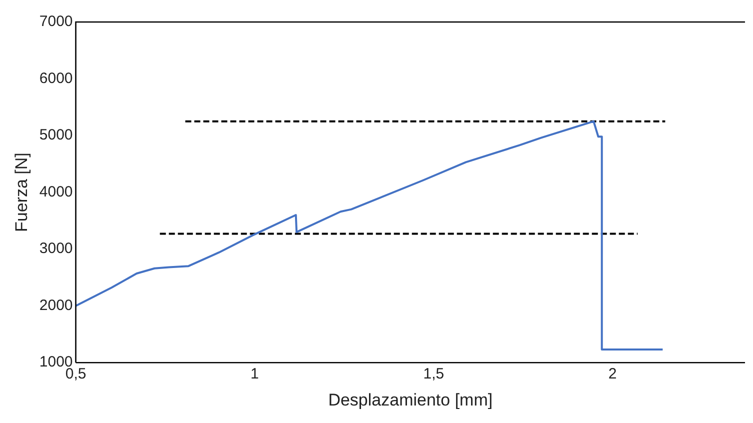  Describe the element at coordinates (410, 400) in the screenshot. I see `x-axis-title: Desplazamiento [mm]` at that location.